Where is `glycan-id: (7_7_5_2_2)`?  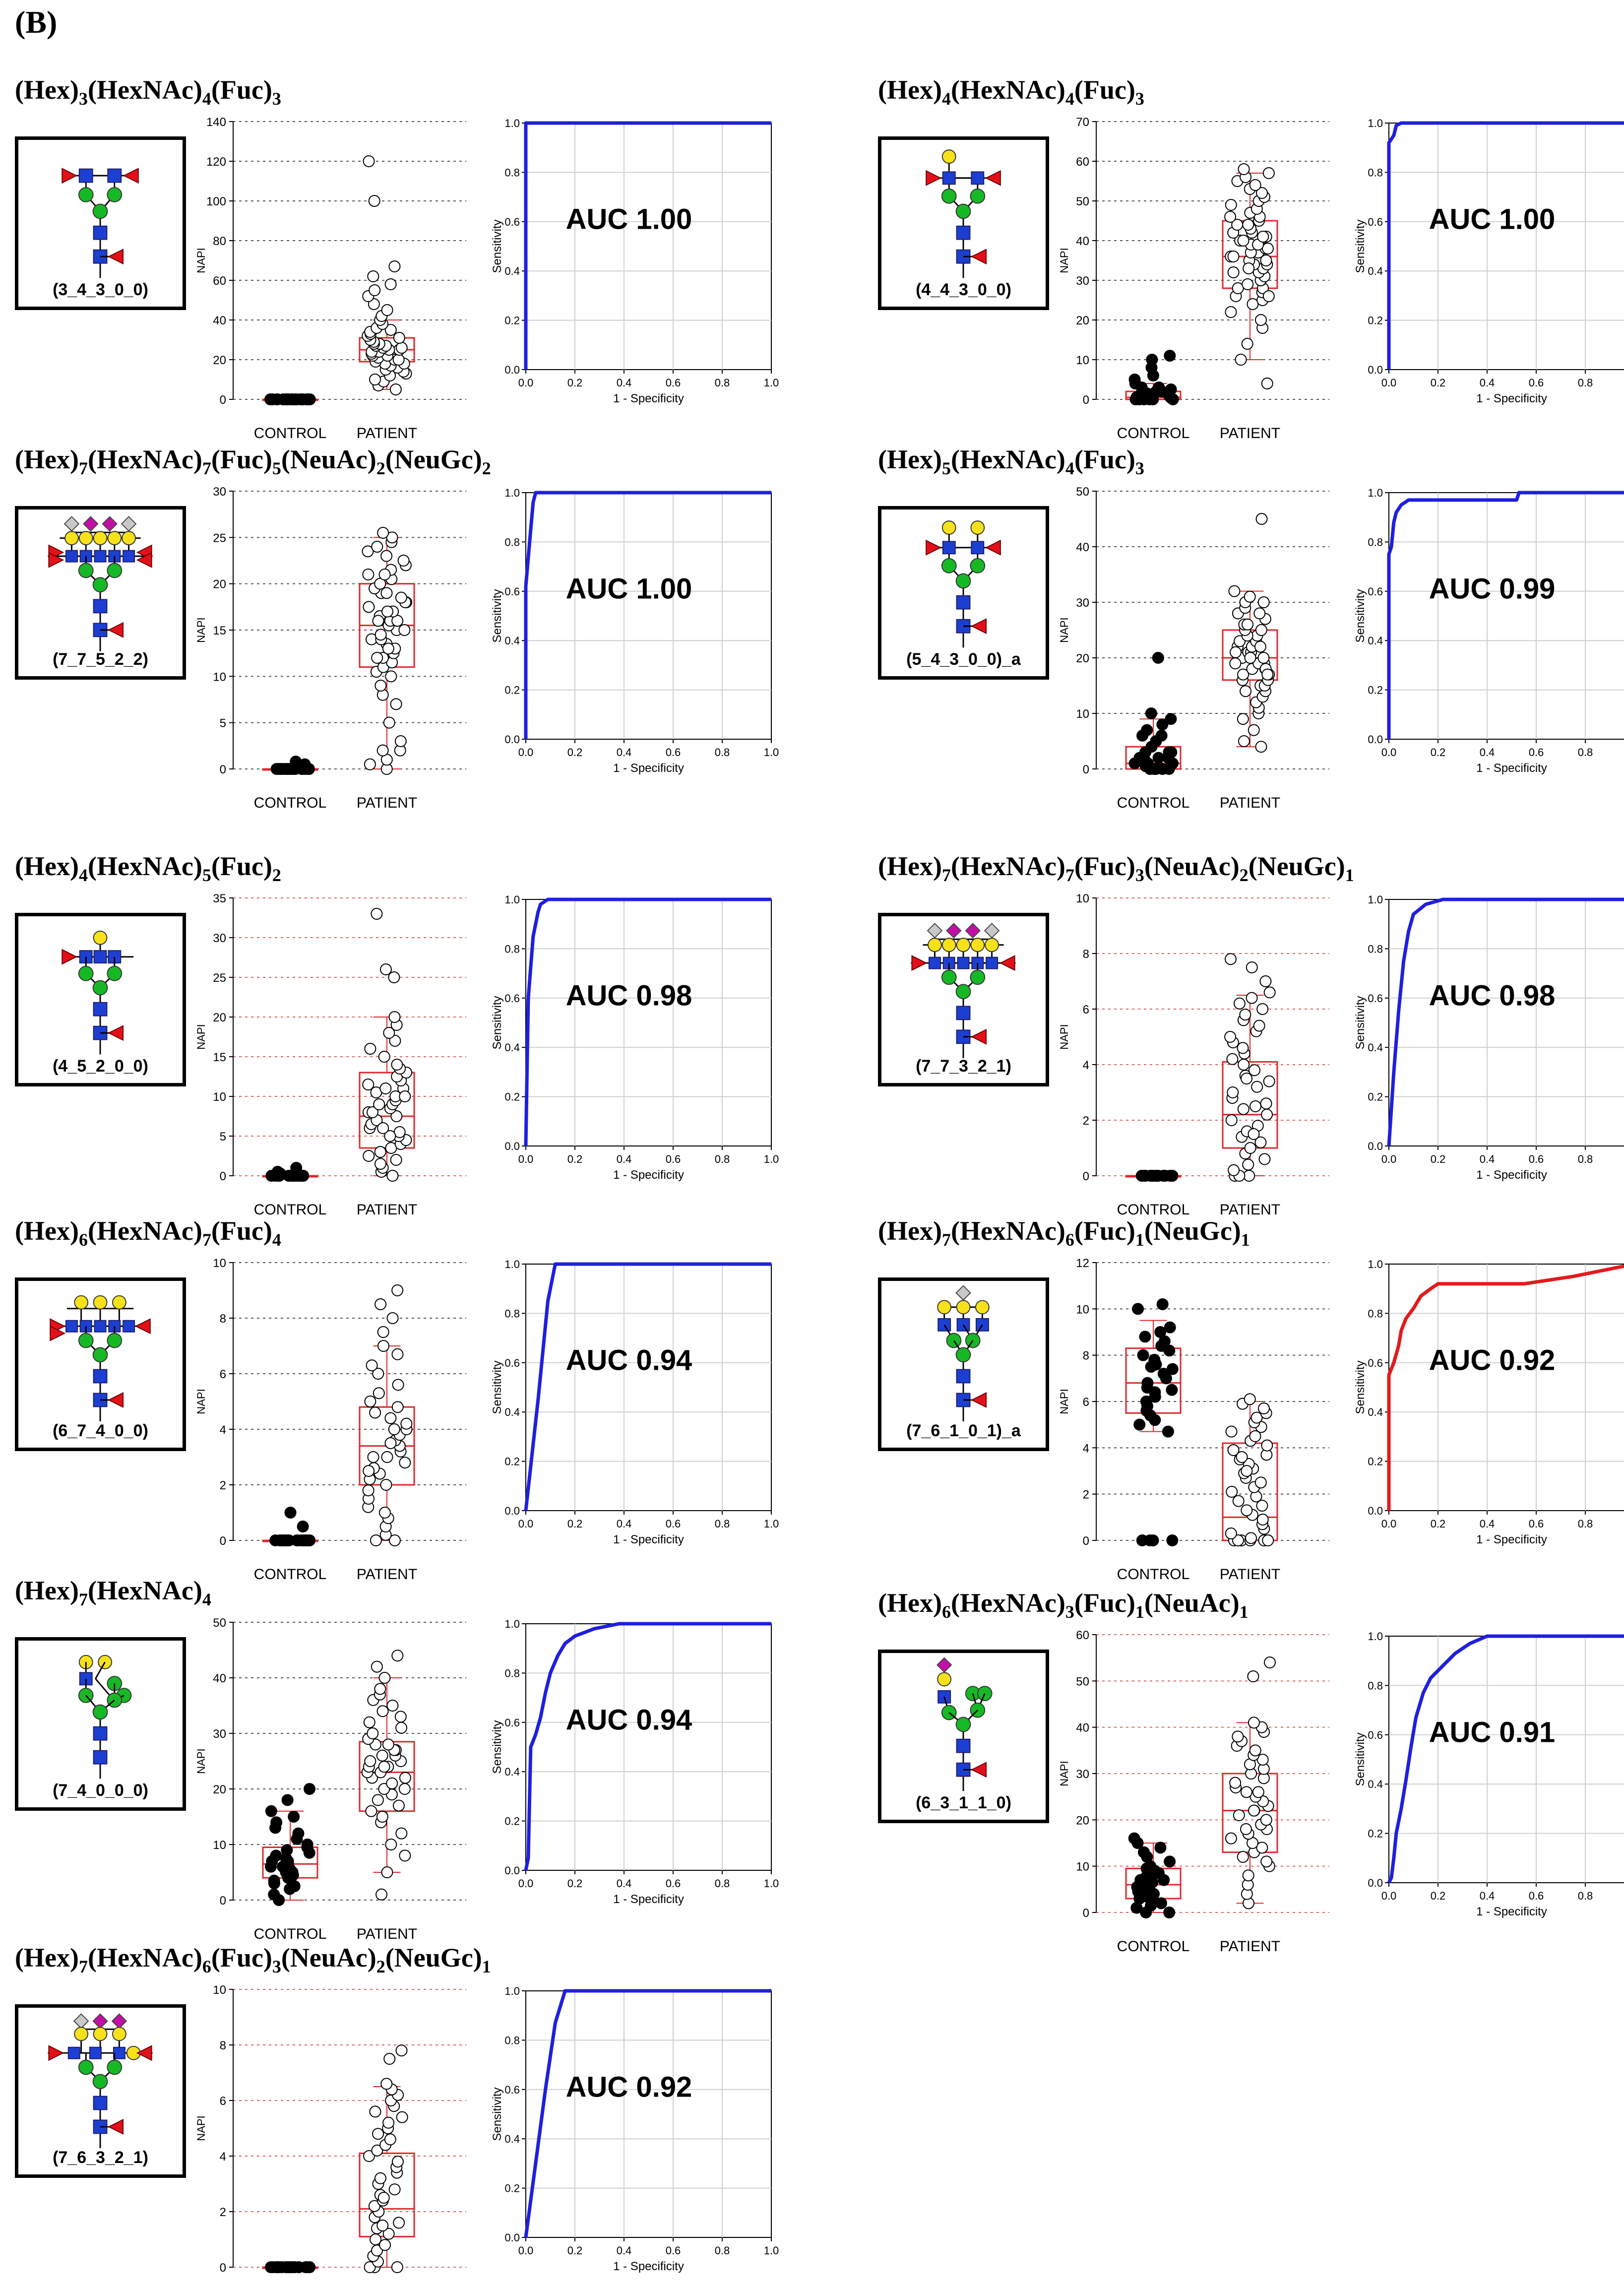
glycan-id: (7_7_5_2_2) is located at coordinates (100, 659).